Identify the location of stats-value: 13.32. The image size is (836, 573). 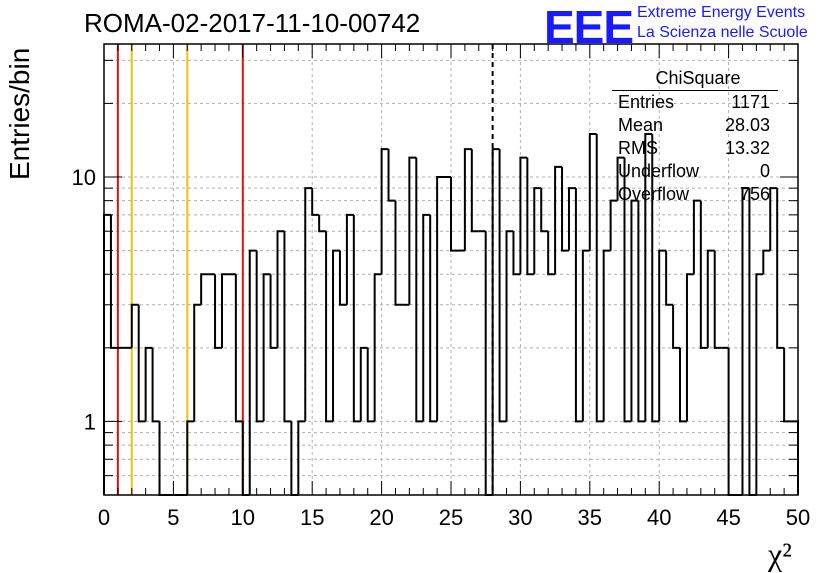
(747, 148).